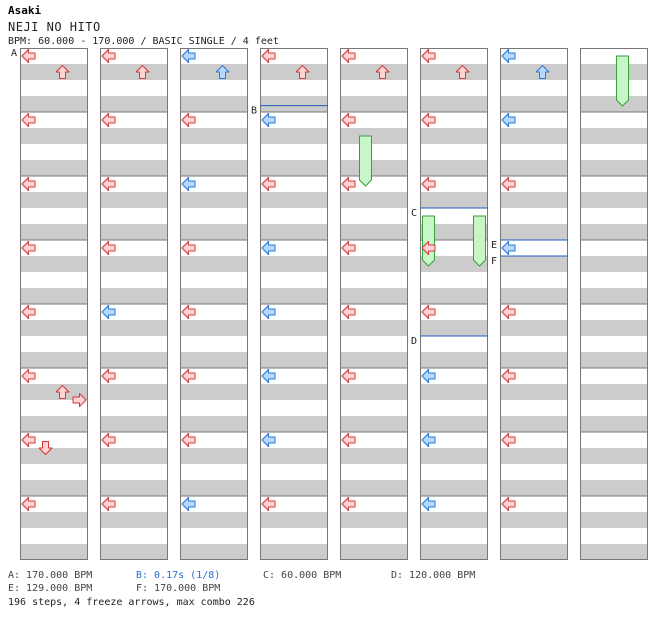  Describe the element at coordinates (54, 27) in the screenshot. I see `song-title: NEJI NO HITO` at that location.